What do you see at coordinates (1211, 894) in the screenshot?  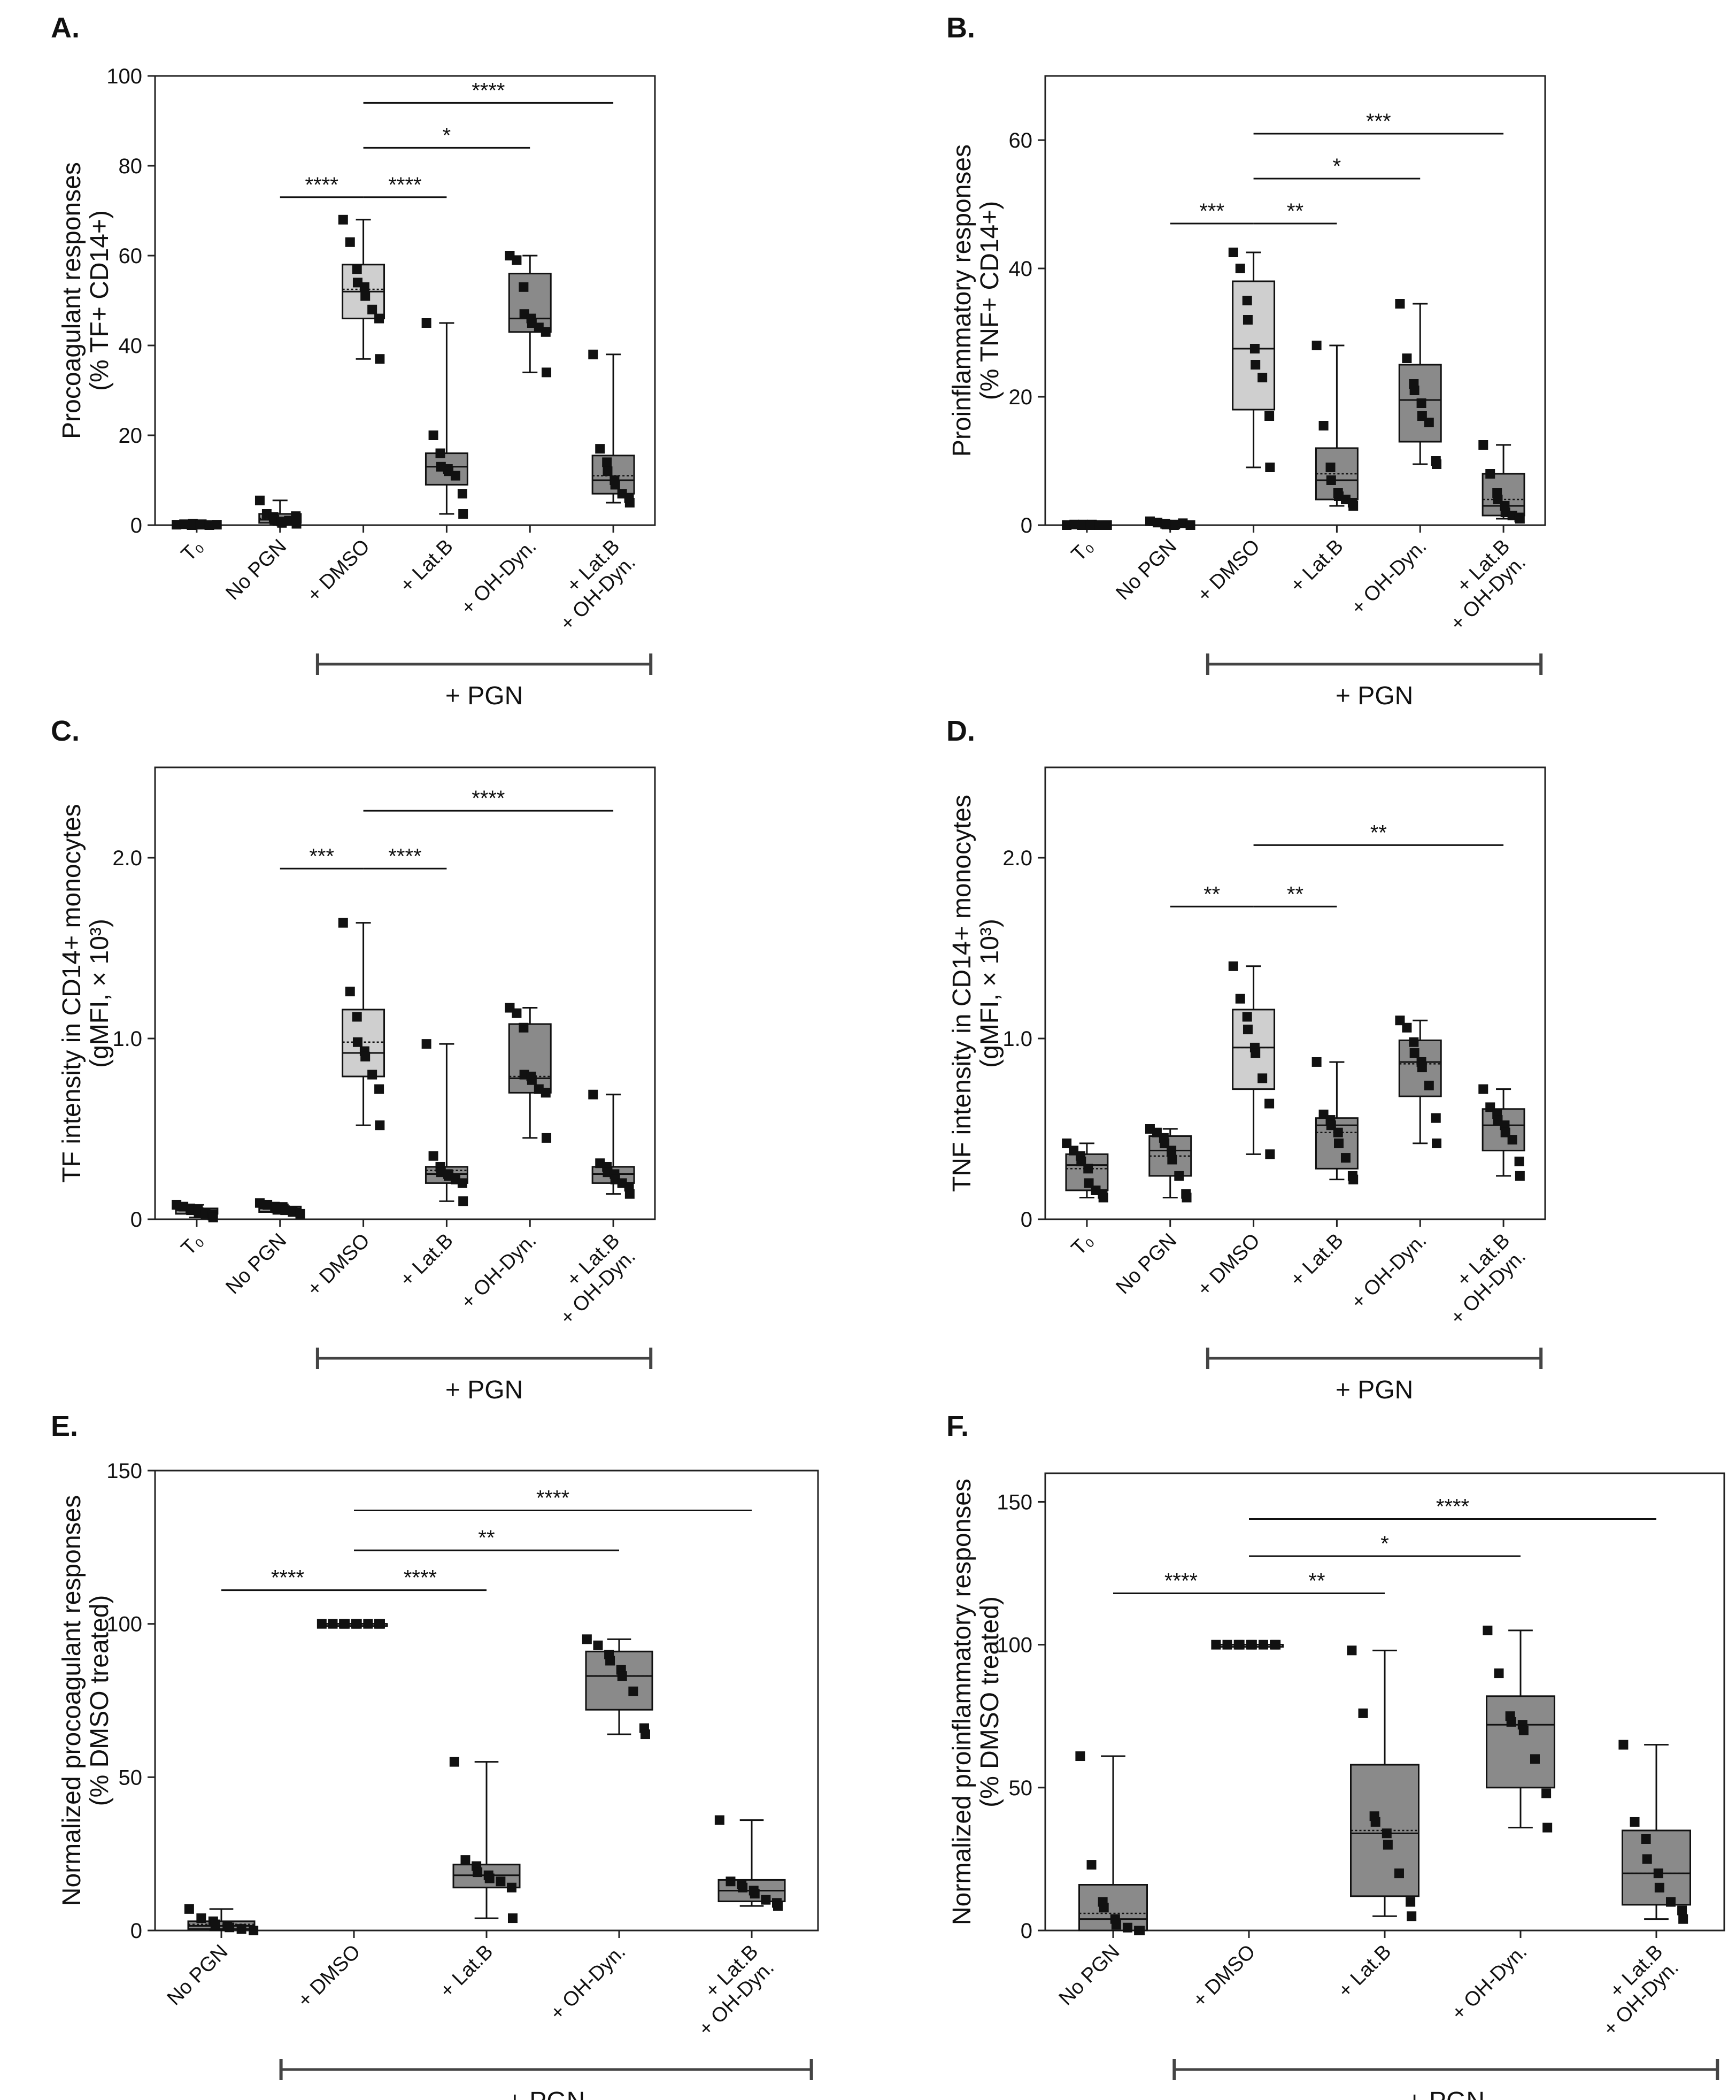 I see `significance-label: **` at bounding box center [1211, 894].